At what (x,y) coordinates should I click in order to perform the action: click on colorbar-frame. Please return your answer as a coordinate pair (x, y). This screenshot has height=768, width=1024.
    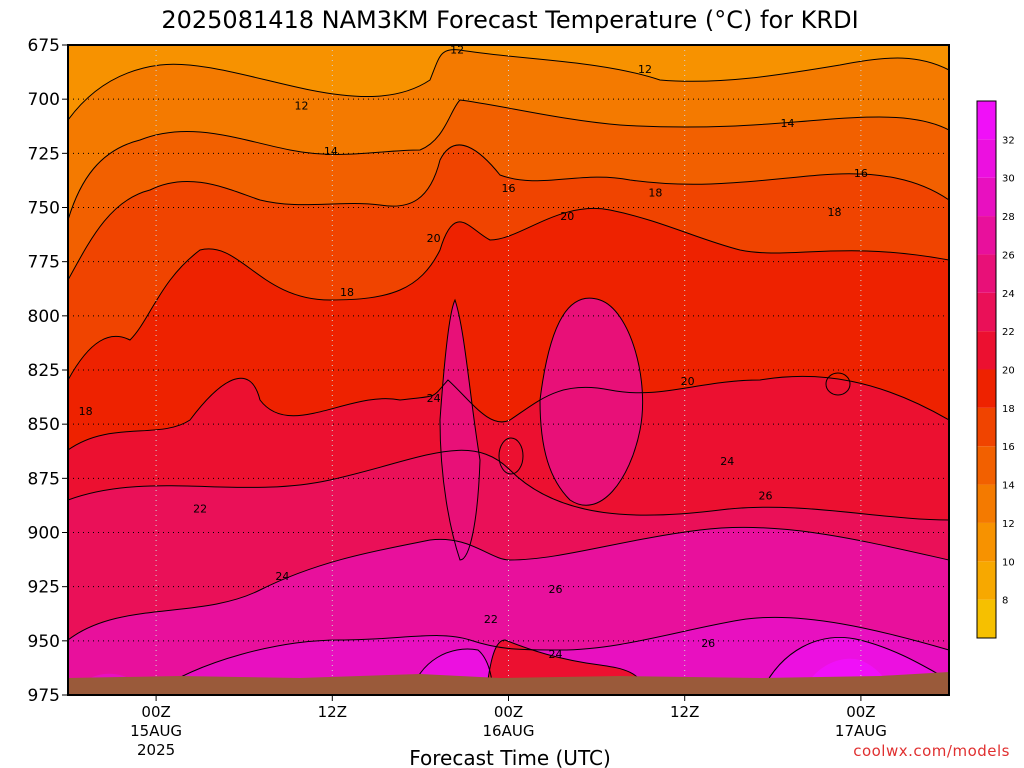
    Looking at the image, I should click on (986, 369).